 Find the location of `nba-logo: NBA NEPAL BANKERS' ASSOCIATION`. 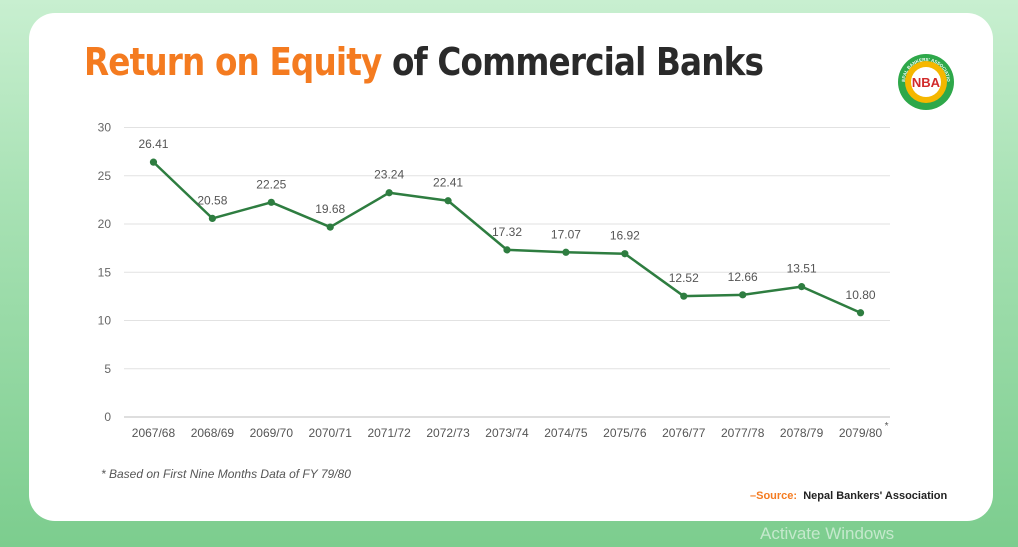

nba-logo: NBA NEPAL BANKERS' ASSOCIATION is located at coordinates (925, 81).